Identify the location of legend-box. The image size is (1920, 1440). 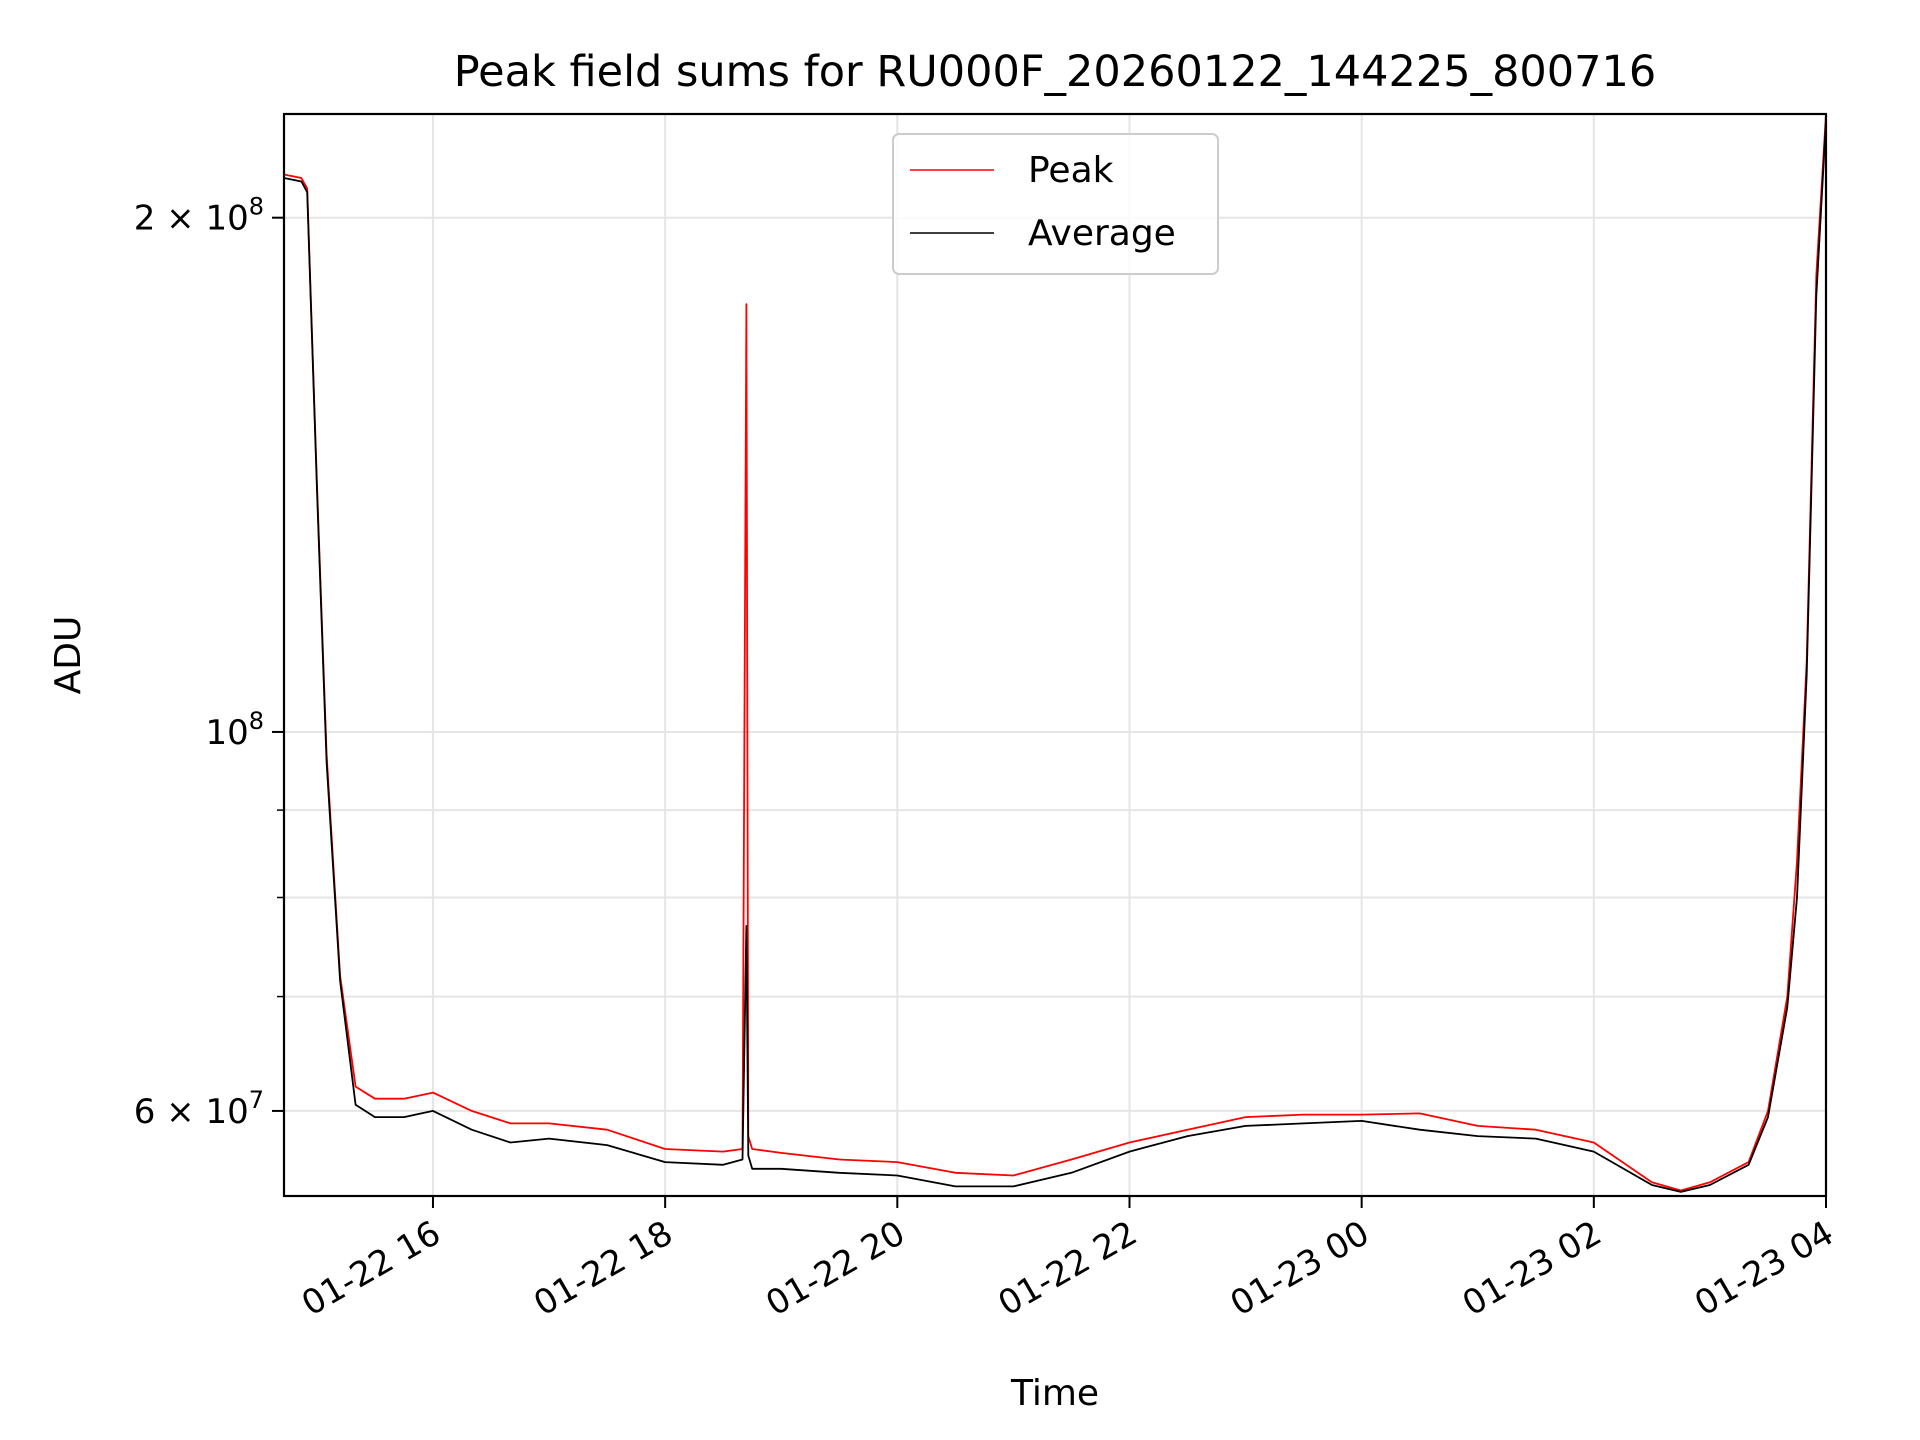
(1055, 204).